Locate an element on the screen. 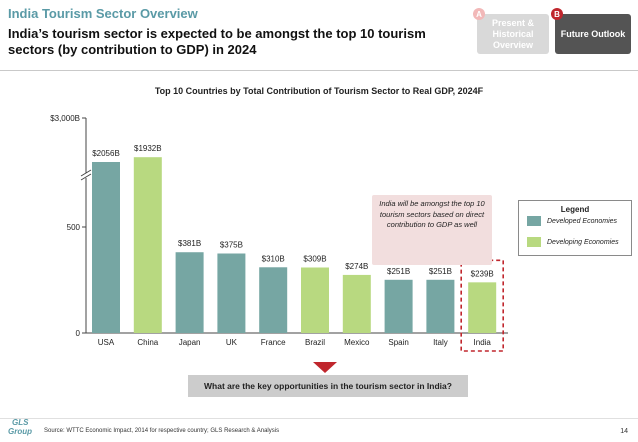 This screenshot has width=638, height=442. y-tick-label: 0 is located at coordinates (78, 333).